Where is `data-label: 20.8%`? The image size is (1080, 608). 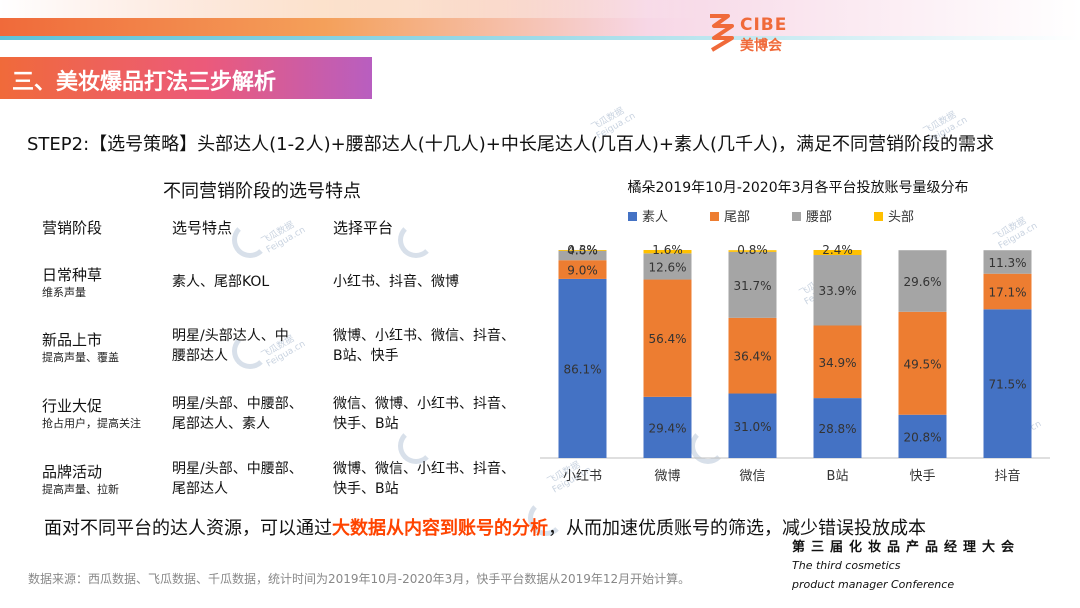 data-label: 20.8% is located at coordinates (922, 437).